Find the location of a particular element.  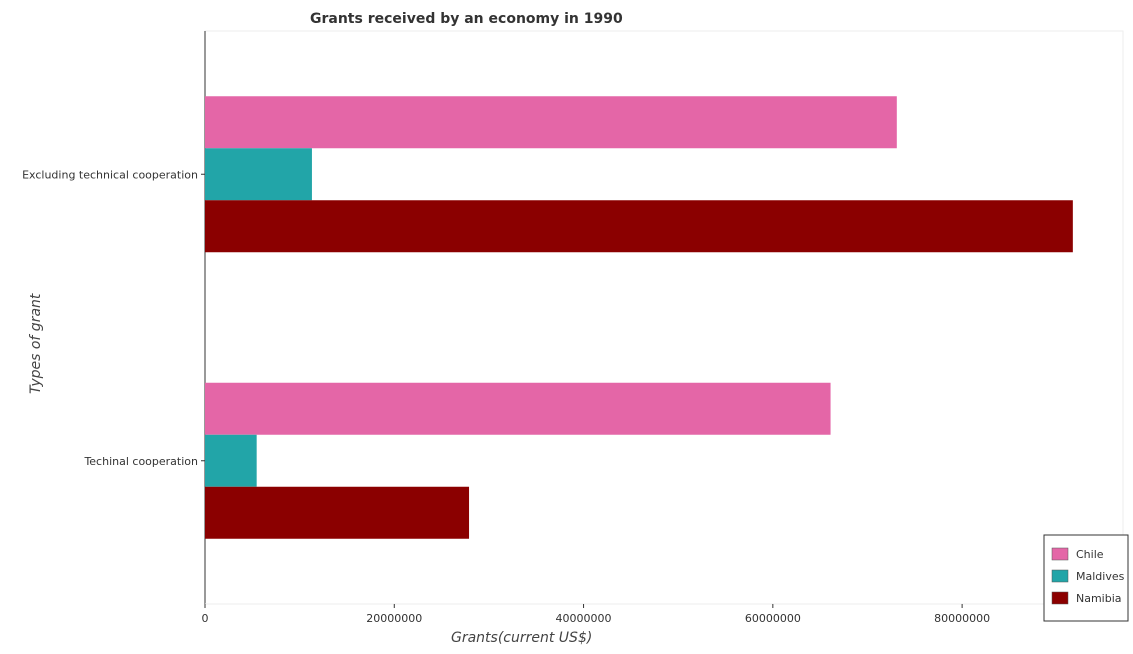

x-tick-label: 0 is located at coordinates (205, 618).